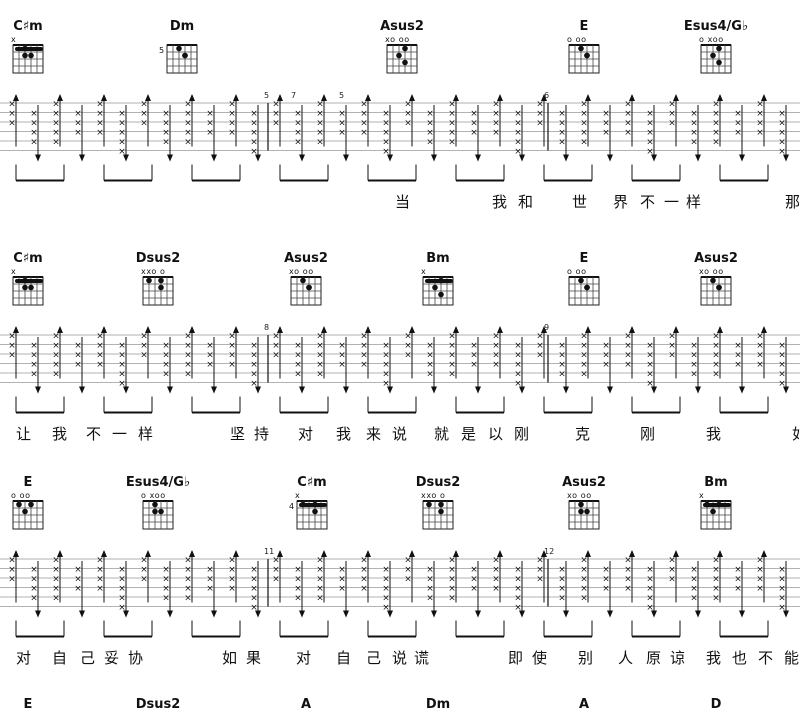 The width and height of the screenshot is (800, 715). What do you see at coordinates (301, 271) in the screenshot?
I see `string-markers: xo oo` at bounding box center [301, 271].